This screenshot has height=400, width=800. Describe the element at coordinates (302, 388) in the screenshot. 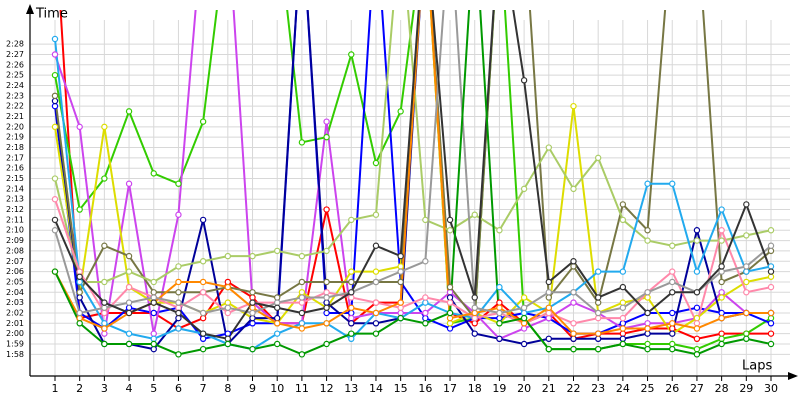

I see `x-tick-label: 11` at that location.